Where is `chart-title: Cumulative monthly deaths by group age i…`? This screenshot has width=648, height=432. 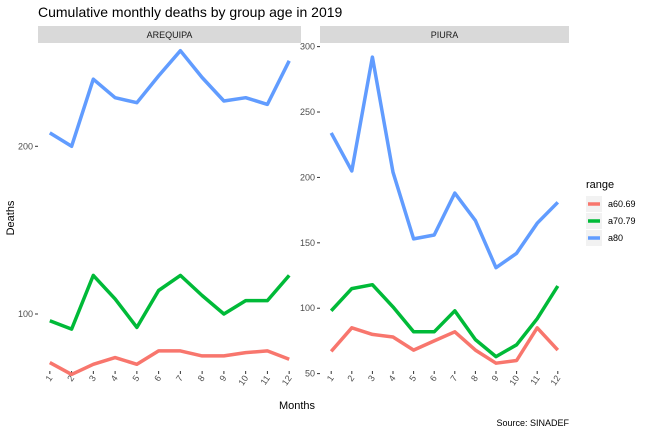
chart-title: Cumulative monthly deaths by group age i… is located at coordinates (190, 12).